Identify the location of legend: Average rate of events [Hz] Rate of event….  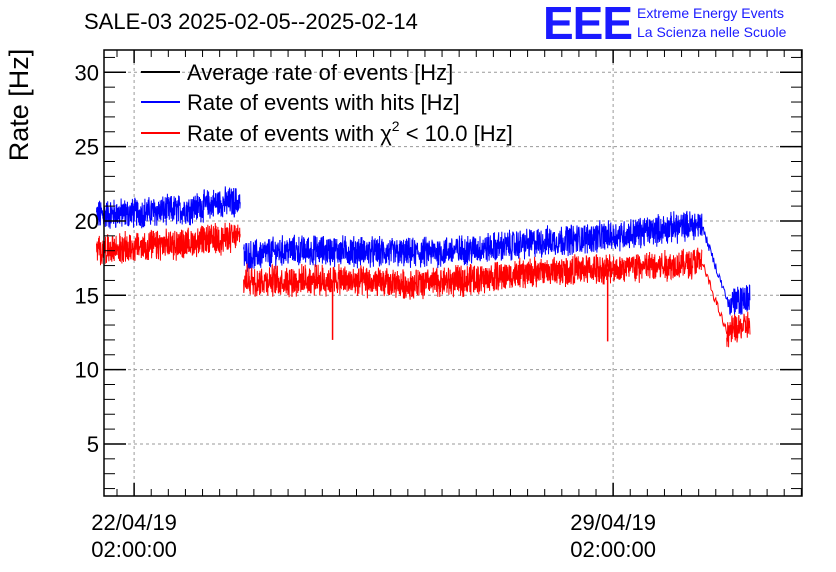
(327, 103).